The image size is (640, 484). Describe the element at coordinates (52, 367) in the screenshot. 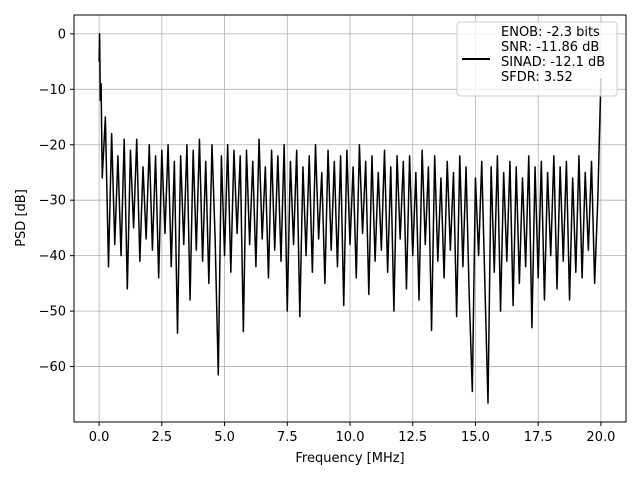

I see `y-tick-label: −60` at that location.